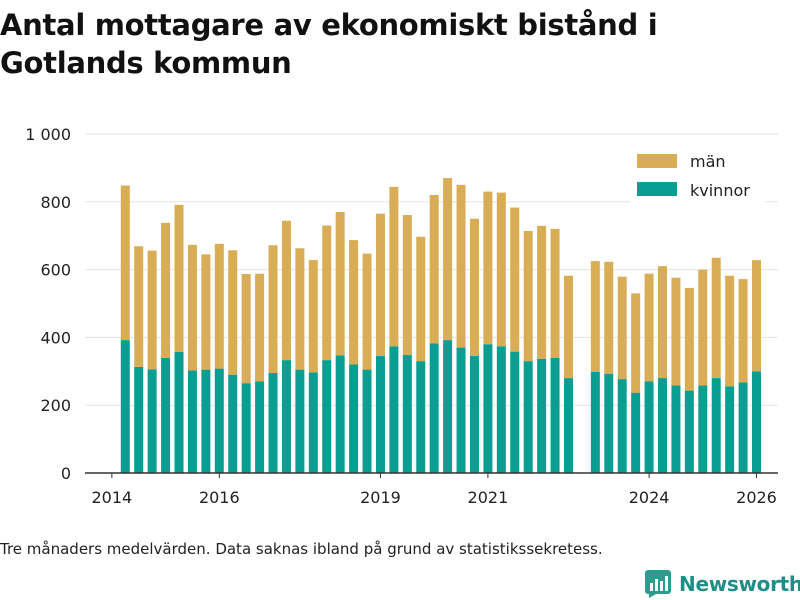 The height and width of the screenshot is (600, 800). What do you see at coordinates (756, 497) in the screenshot?
I see `x-tick-label: 2026` at bounding box center [756, 497].